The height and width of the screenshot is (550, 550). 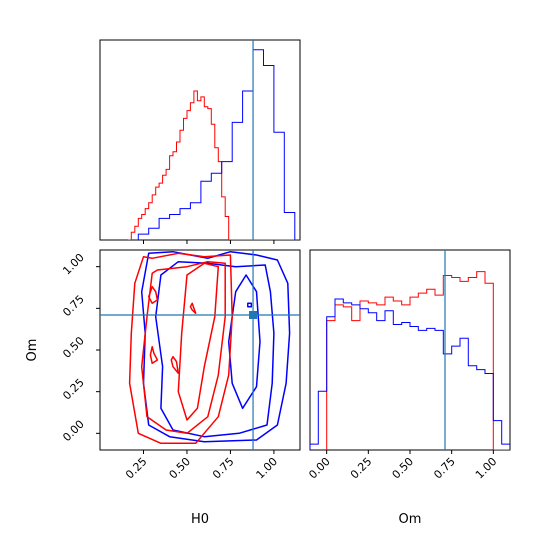 I want to click on om-xtick-label: 0.50, so click(x=403, y=468).